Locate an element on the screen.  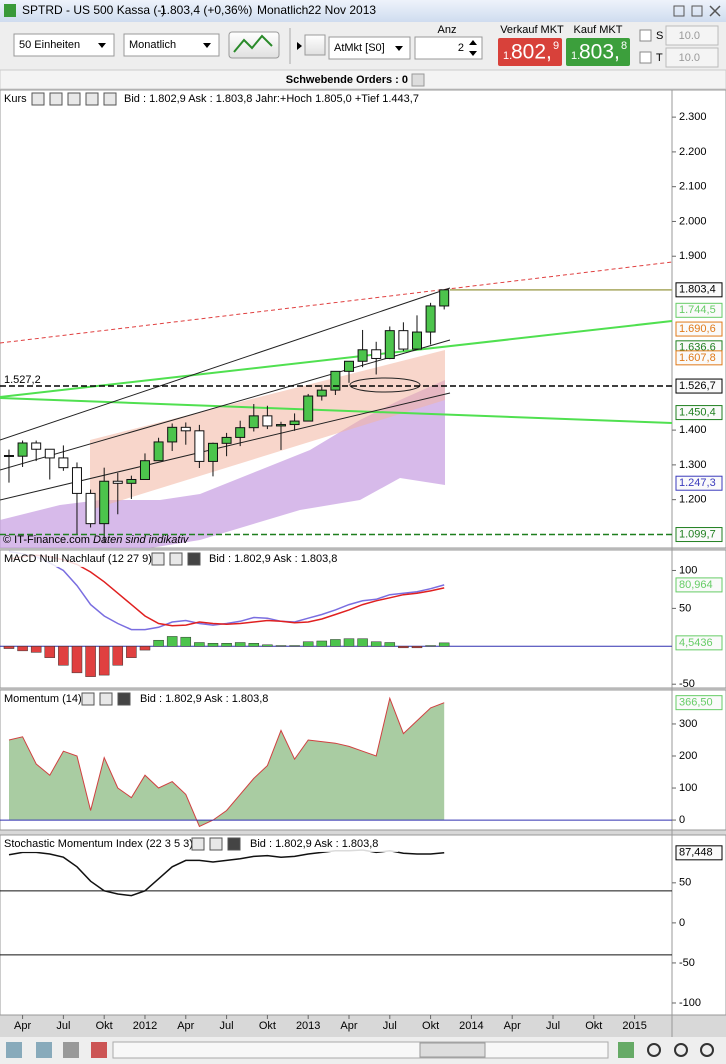
quantity-input is located at coordinates (448, 48).